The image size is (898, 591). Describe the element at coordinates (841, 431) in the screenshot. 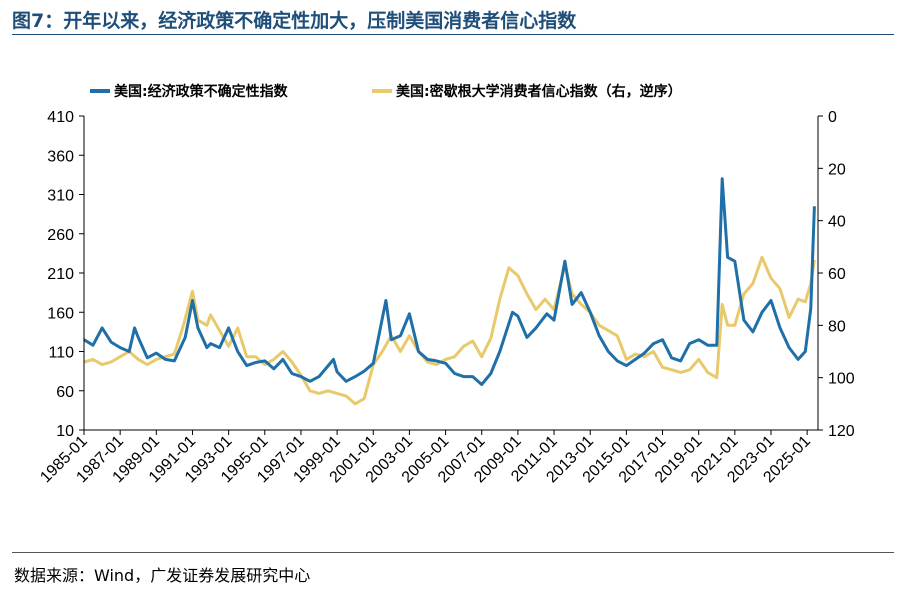

I see `y-right-tick-label: 120` at that location.